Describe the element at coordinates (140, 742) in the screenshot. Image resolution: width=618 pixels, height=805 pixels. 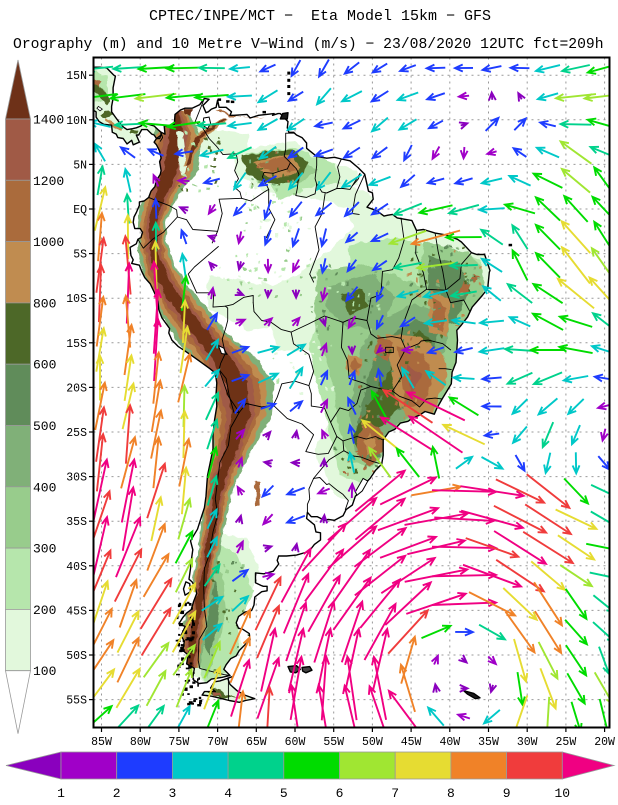
I see `svg-text: 80W` at that location.